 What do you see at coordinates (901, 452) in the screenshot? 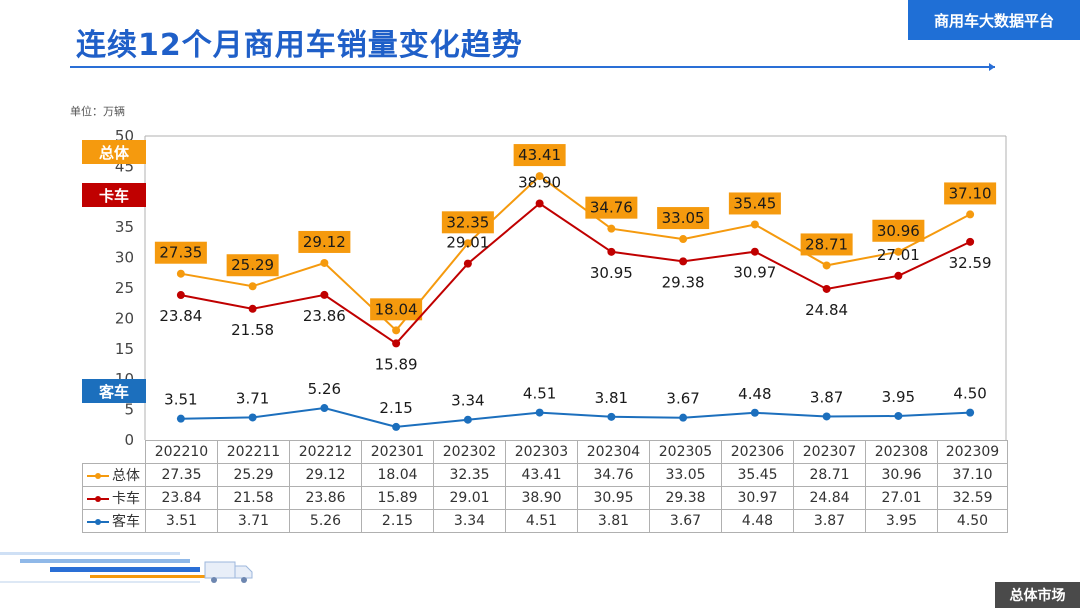
I see `table-header-cell: 202308` at bounding box center [901, 452].